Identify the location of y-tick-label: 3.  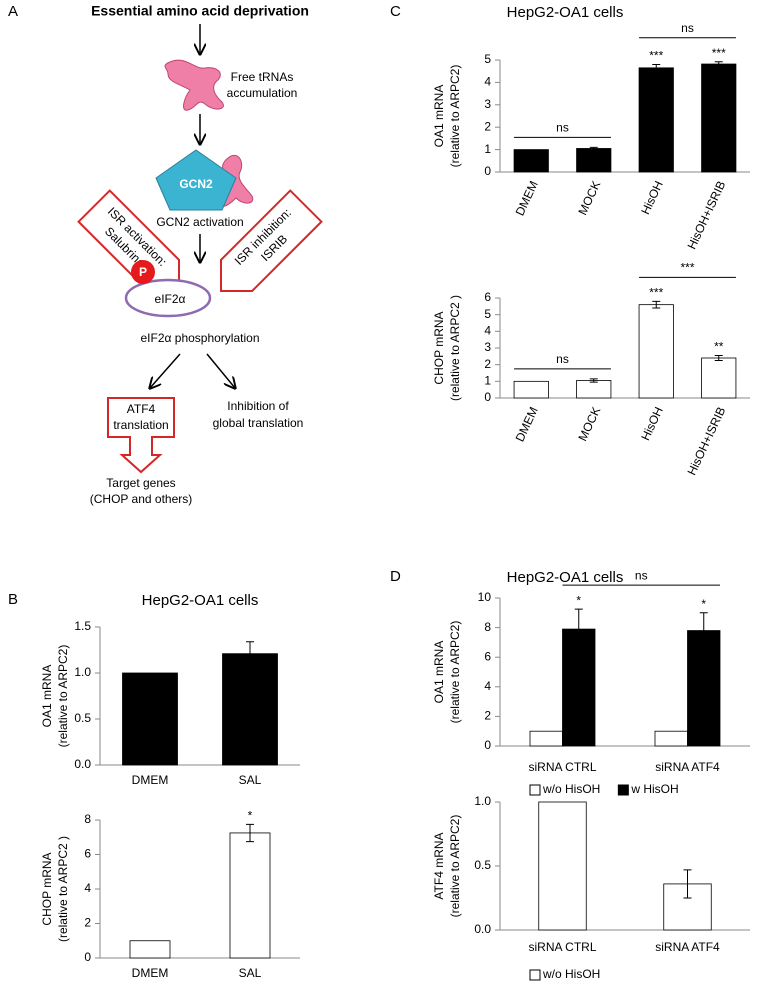
(487, 347).